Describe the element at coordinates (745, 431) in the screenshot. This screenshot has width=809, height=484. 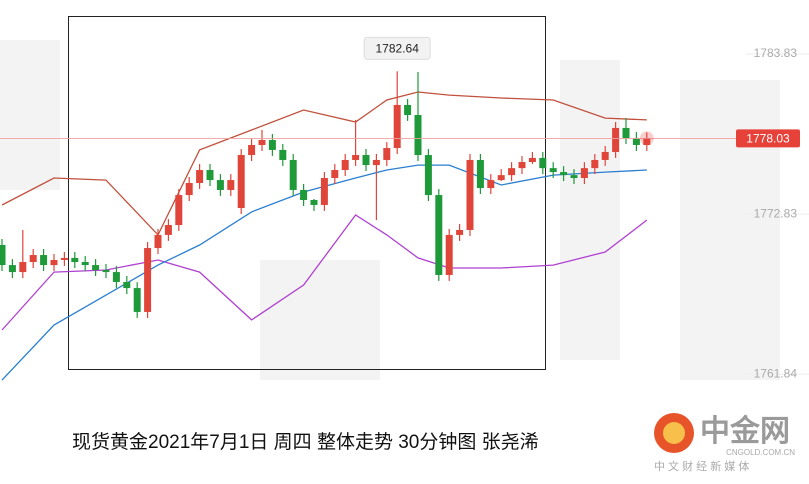
I see `logo-name: 中金网` at that location.